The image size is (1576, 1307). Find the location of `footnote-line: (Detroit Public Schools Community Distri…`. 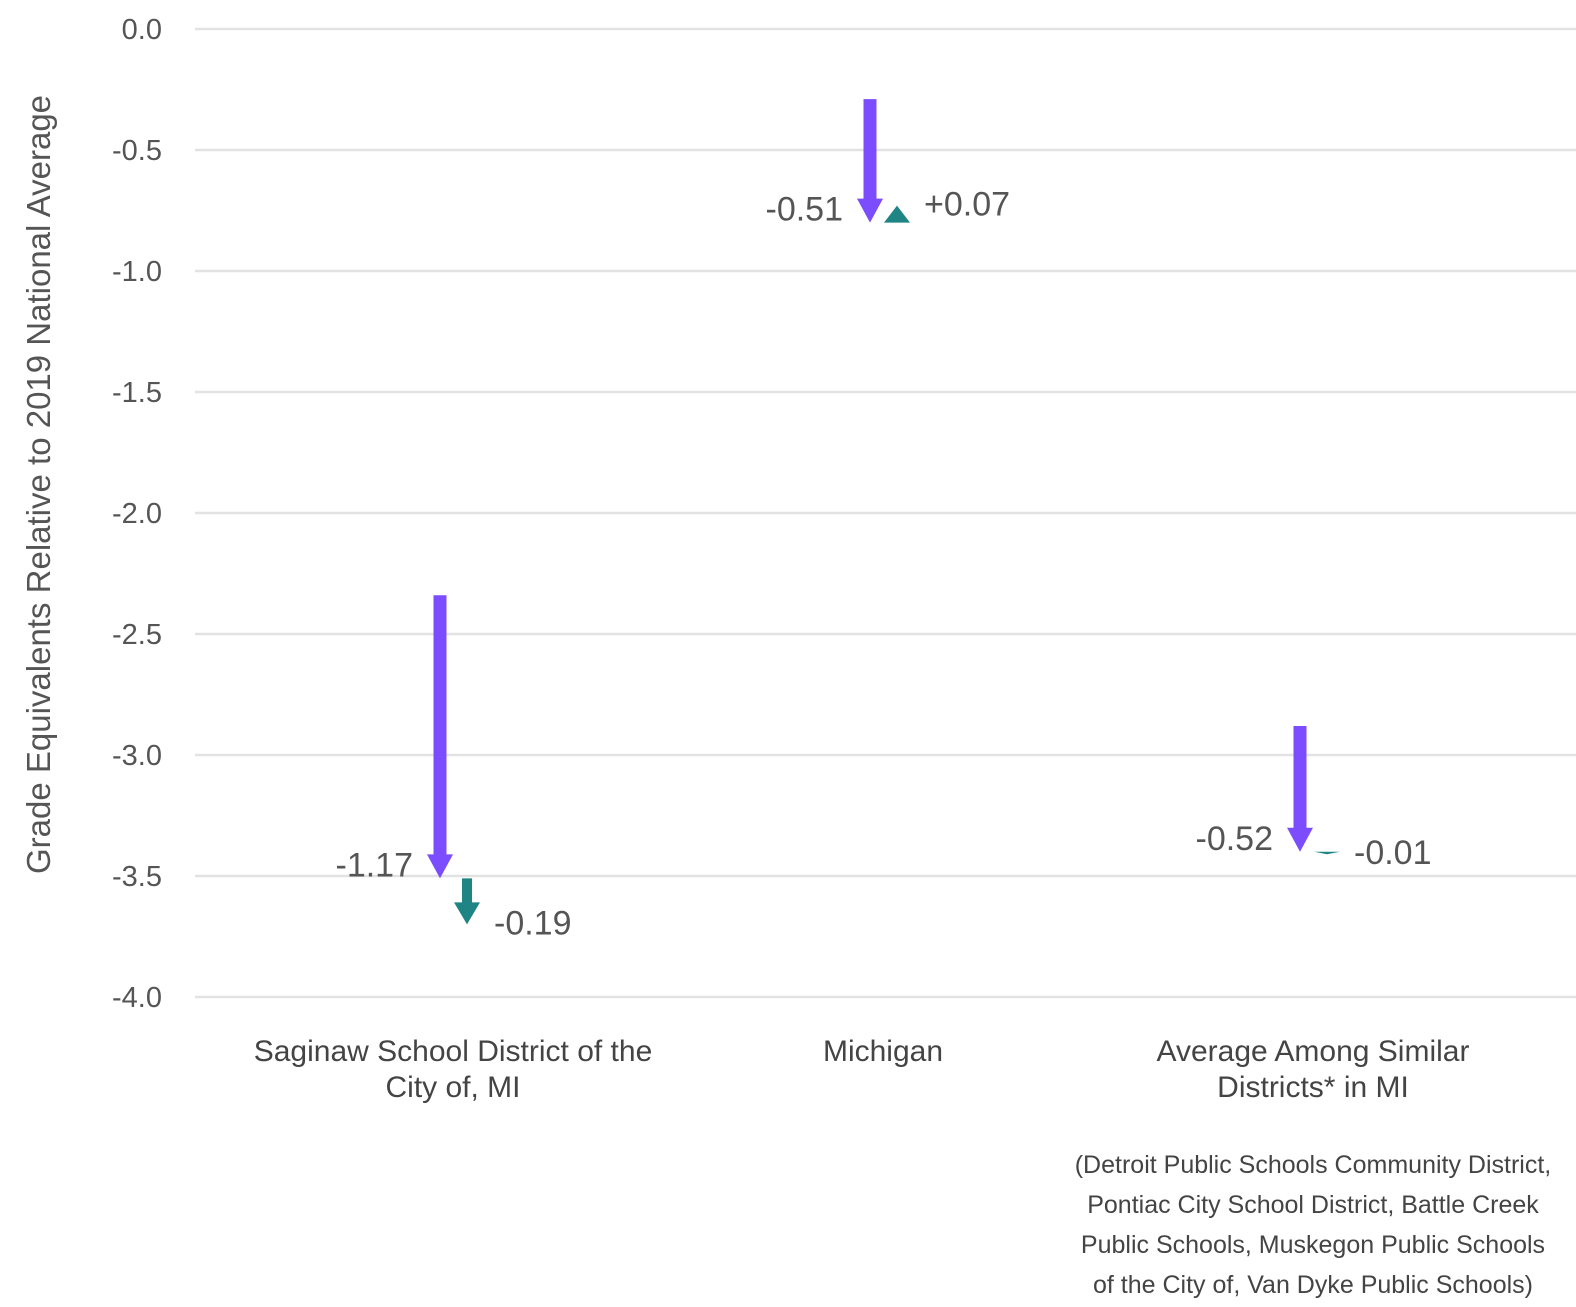

footnote-line: (Detroit Public Schools Community Distri… is located at coordinates (1313, 1165).